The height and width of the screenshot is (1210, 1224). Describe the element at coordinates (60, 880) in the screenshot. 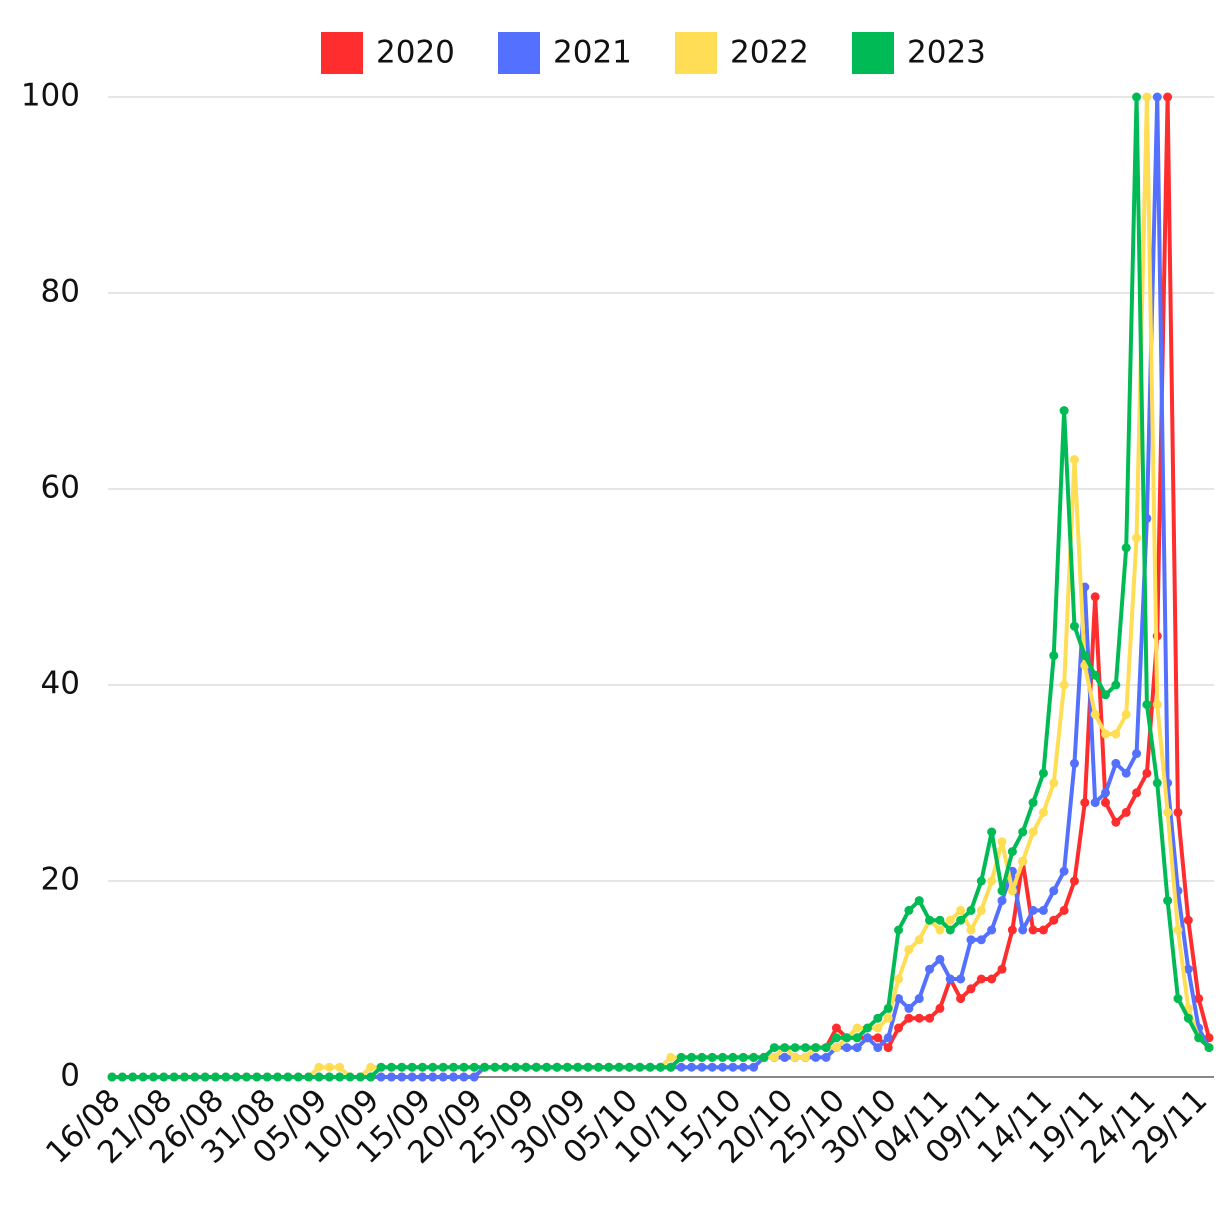

I see `y-tick-label: 20` at that location.